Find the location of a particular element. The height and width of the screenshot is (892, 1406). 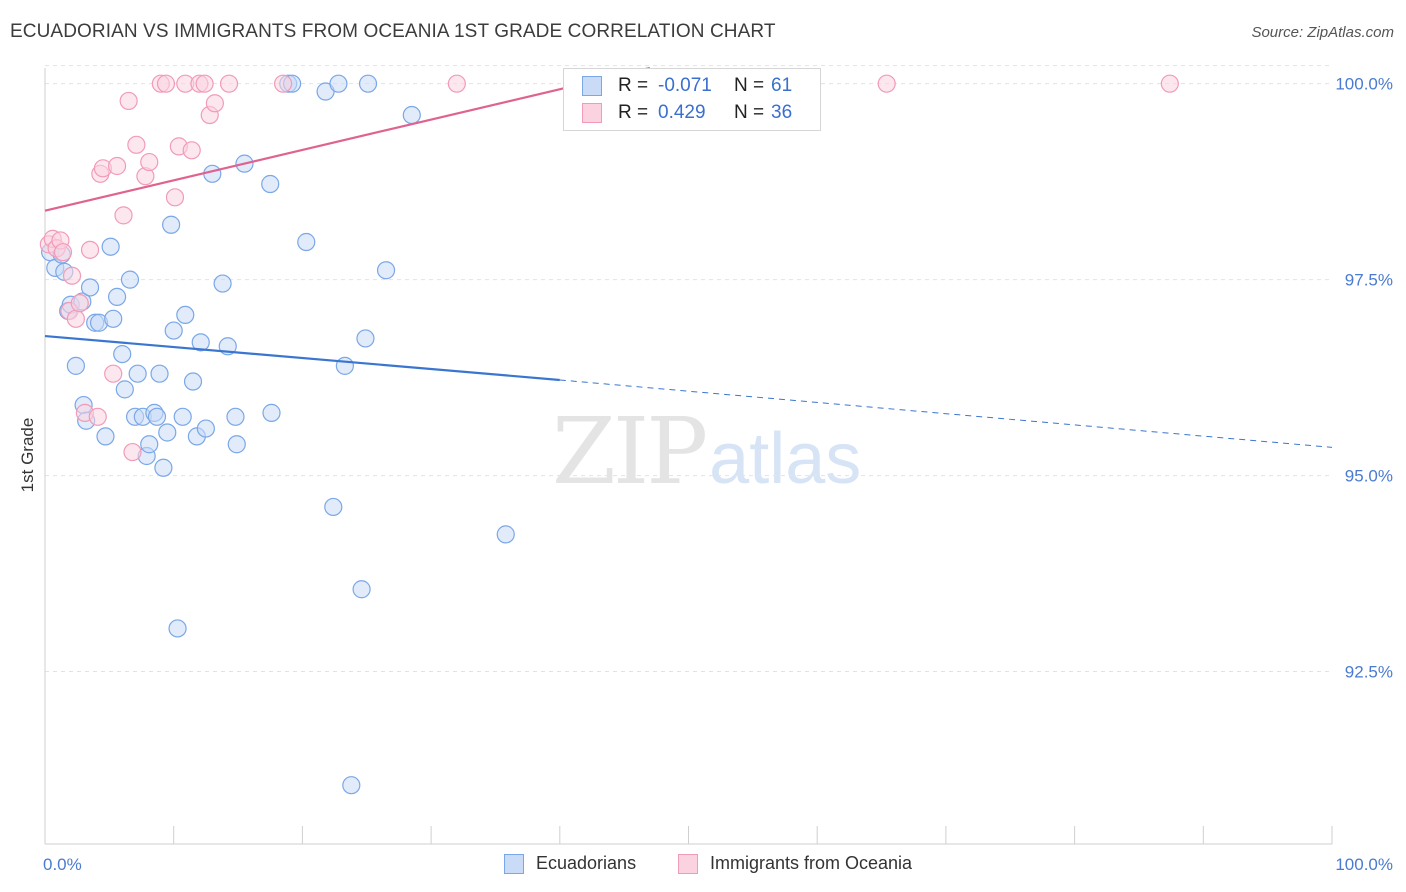

source-note: Source: ZipAtlas.com is located at coordinates (1322, 32).